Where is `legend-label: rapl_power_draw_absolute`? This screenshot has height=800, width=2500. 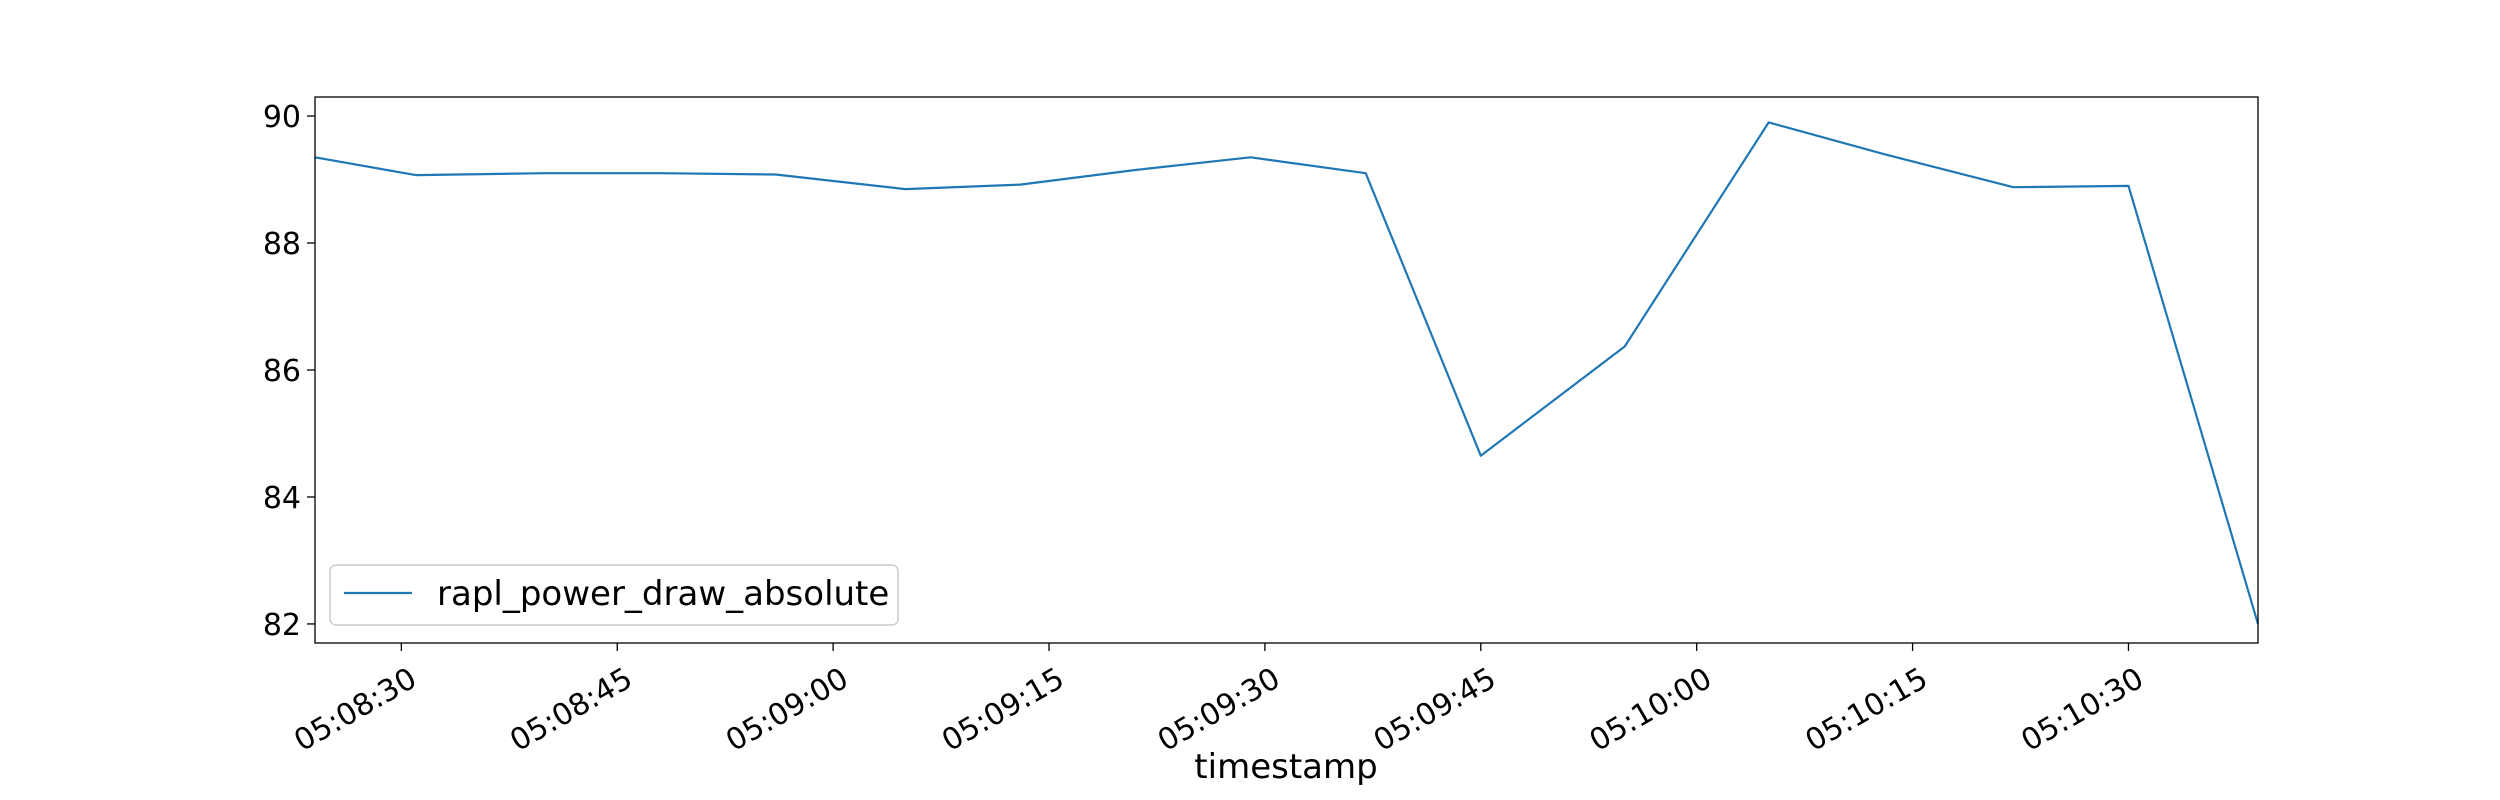
legend-label: rapl_power_draw_absolute is located at coordinates (663, 594).